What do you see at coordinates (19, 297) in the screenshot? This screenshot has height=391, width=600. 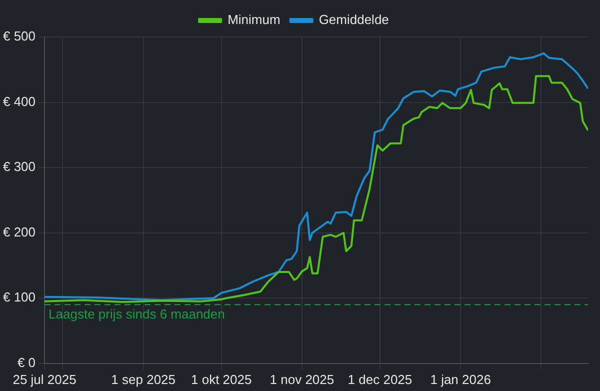 I see `y-tick-label: € 100` at bounding box center [19, 297].